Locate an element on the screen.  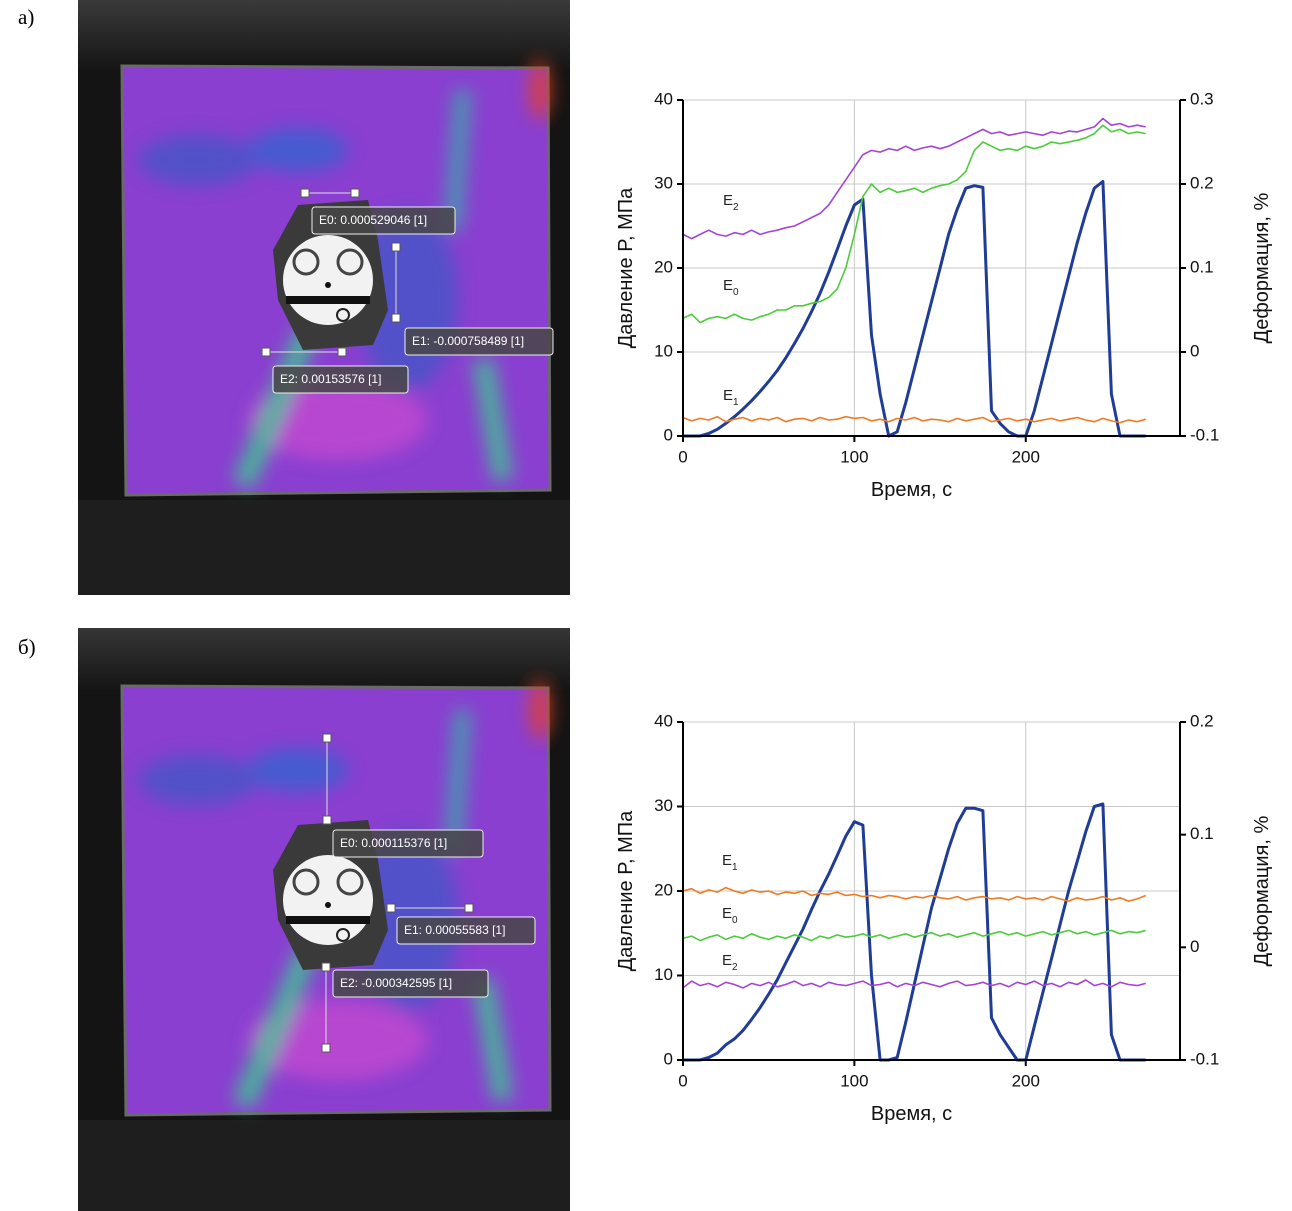
annotation: E1: 0.00055583 [1] is located at coordinates (454, 930).